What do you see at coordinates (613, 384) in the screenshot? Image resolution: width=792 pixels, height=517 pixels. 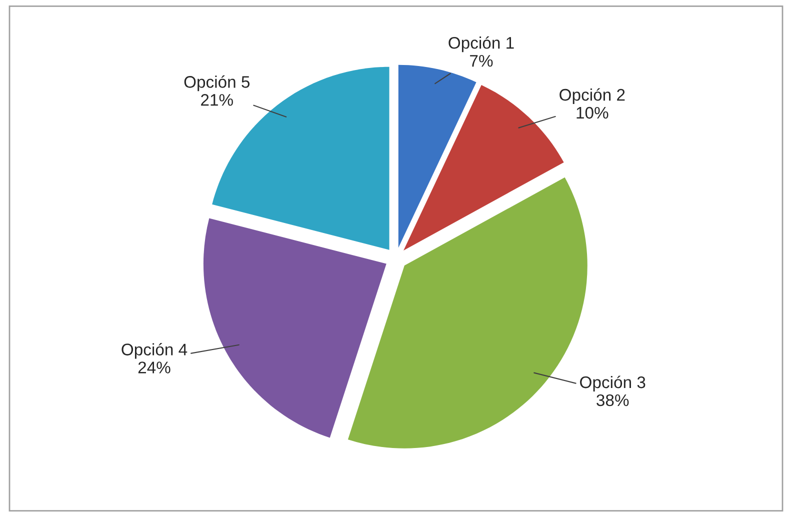 I see `slice-label: Opción 3` at bounding box center [613, 384].